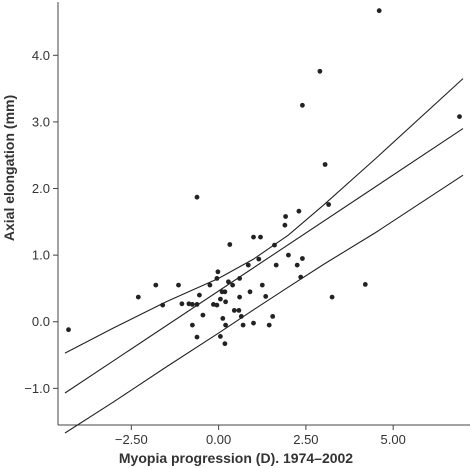  What do you see at coordinates (9, 168) in the screenshot?
I see `y-axis-title: Axial elongation (mm)` at bounding box center [9, 168].